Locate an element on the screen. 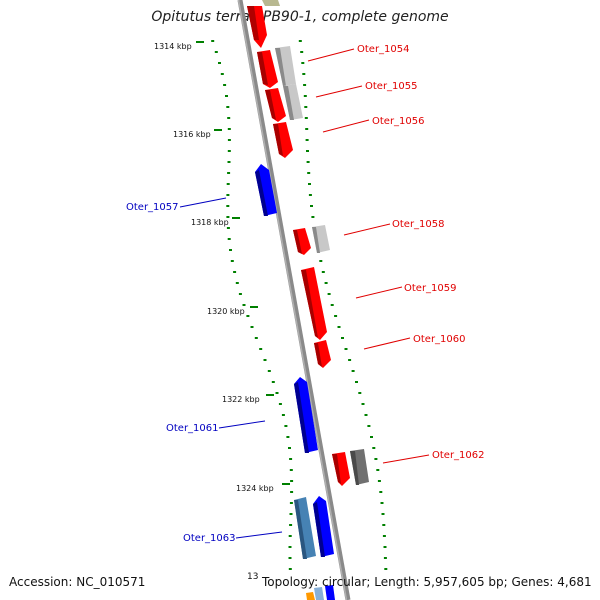 The width and height of the screenshot is (600, 600). label-oter-1056: Oter_1056 is located at coordinates (398, 121).